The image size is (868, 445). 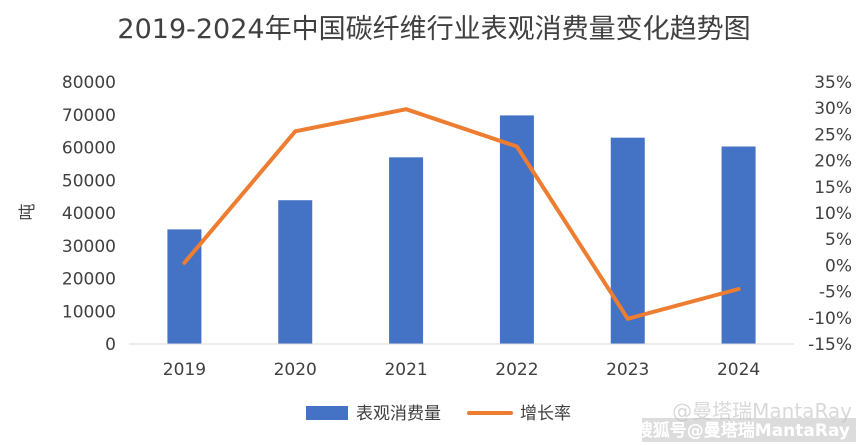 I want to click on x-tick-label: 2021, so click(x=405, y=370).